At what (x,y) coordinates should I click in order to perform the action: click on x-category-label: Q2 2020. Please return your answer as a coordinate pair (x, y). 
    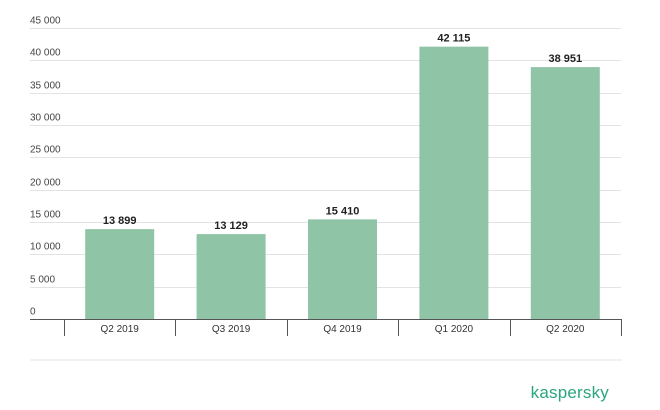
    Looking at the image, I should click on (565, 329).